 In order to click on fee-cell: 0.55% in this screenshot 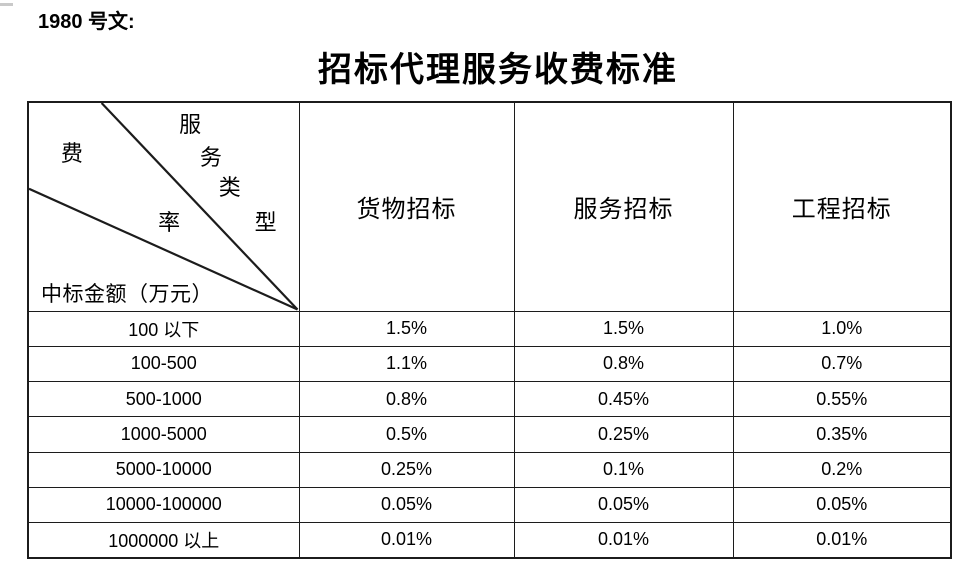, I will do `click(842, 399)`.